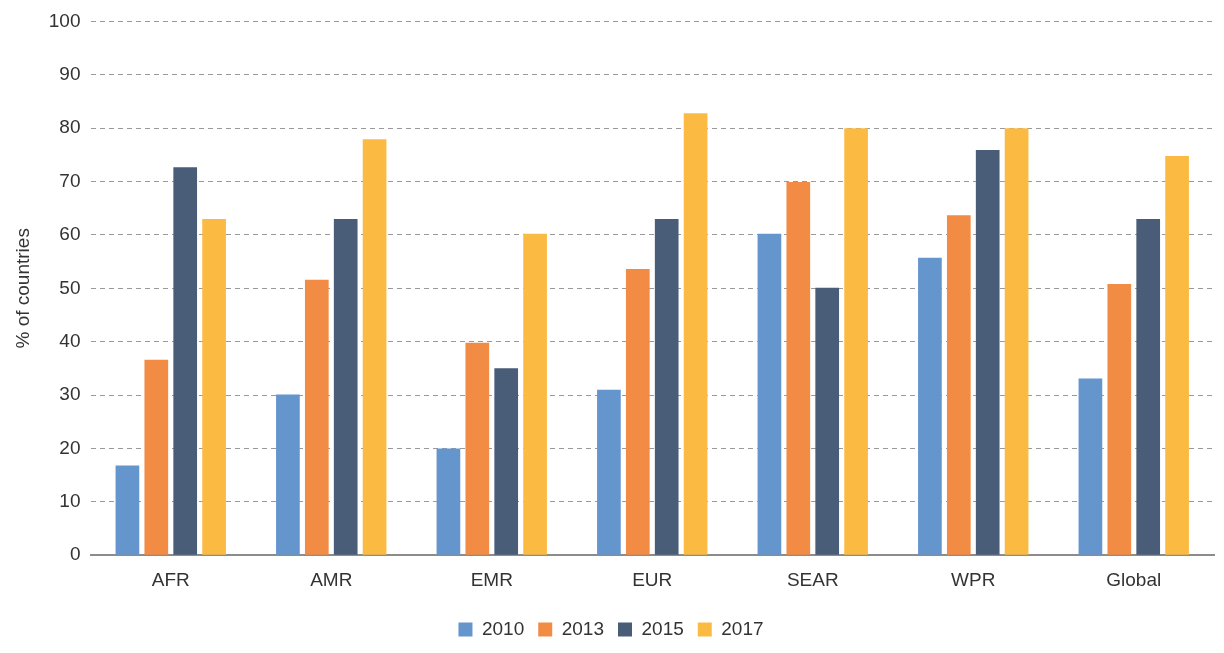  I want to click on y-tick-label: 100, so click(64, 20).